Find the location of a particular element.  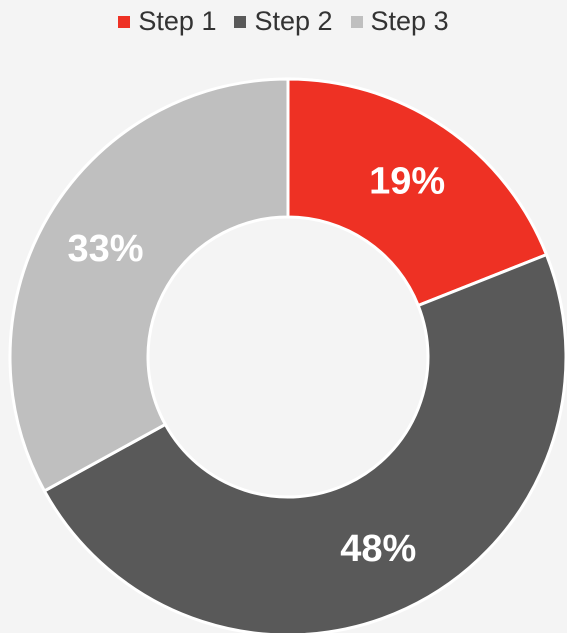

data-label-step-2: 48% is located at coordinates (378, 549).